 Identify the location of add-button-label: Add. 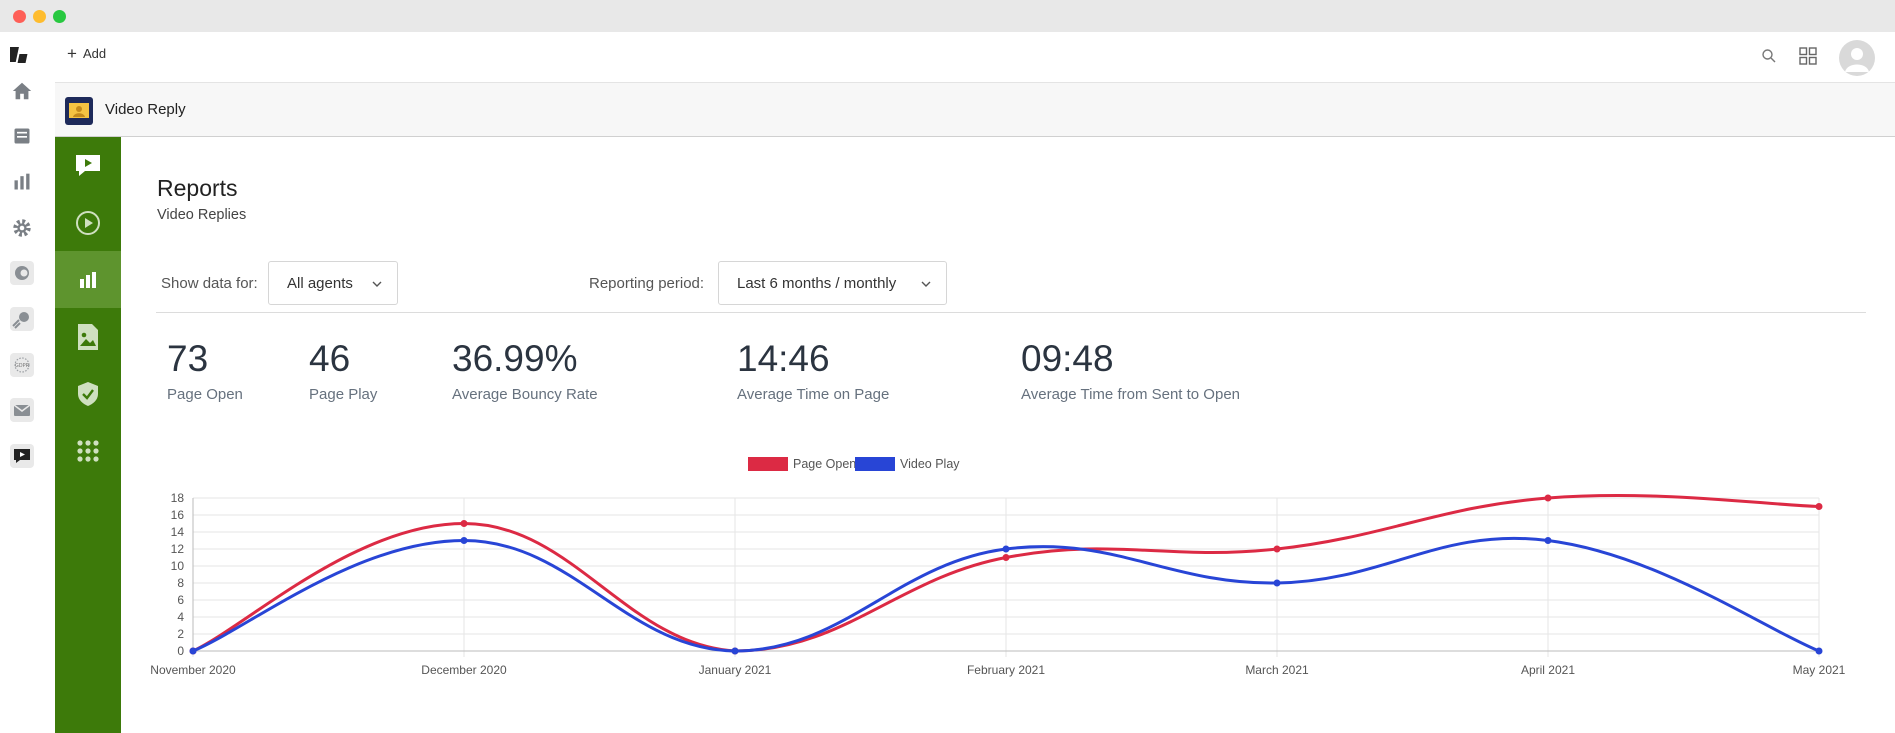
(94, 53).